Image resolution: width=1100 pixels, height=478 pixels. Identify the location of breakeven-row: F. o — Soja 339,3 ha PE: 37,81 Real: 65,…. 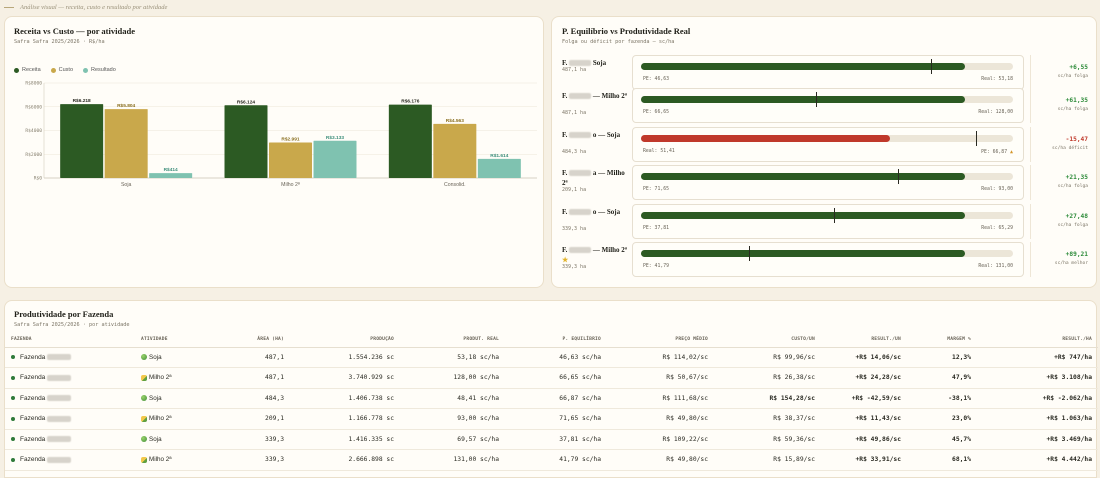
(826, 221).